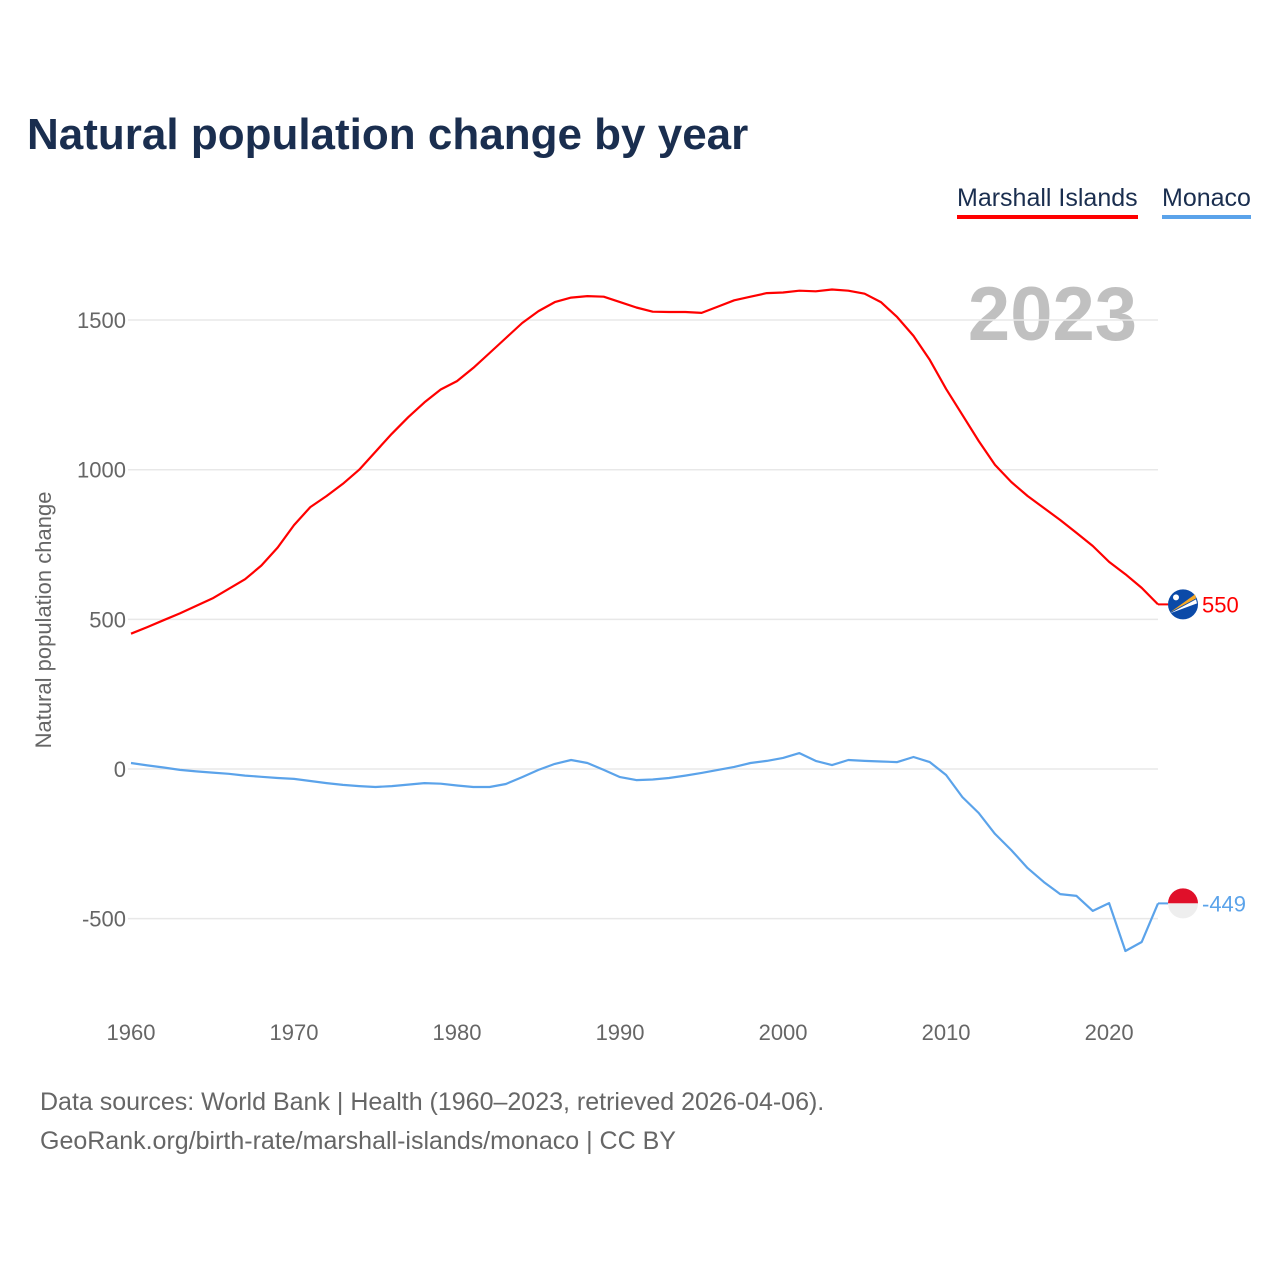 This screenshot has height=1280, width=1280. Describe the element at coordinates (1183, 896) in the screenshot. I see `monaco-flag-icon` at that location.